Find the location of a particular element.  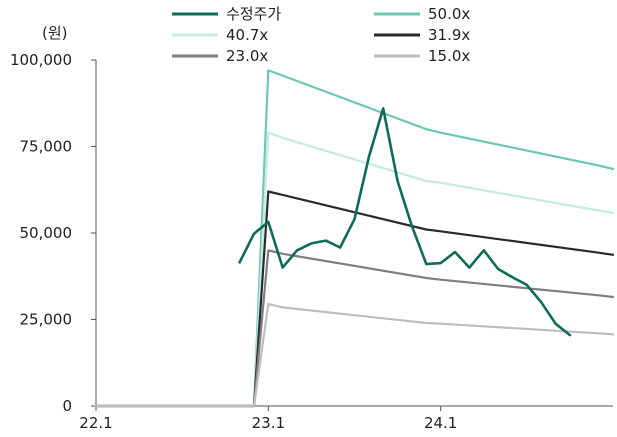

y-axis: 100,000 75,000 50,000 25,000 0 is located at coordinates (53, 233).